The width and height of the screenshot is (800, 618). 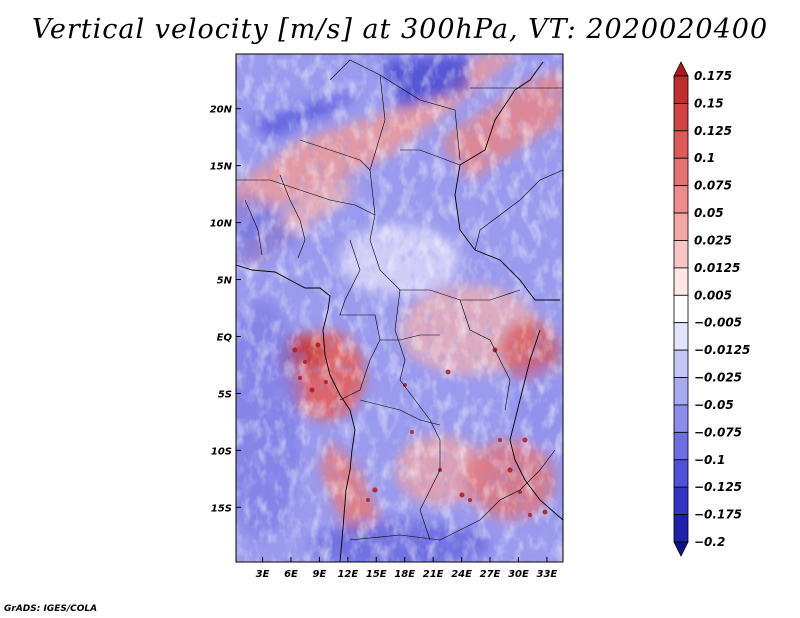 What do you see at coordinates (713, 240) in the screenshot?
I see `colorbar-label: 0.025` at bounding box center [713, 240].